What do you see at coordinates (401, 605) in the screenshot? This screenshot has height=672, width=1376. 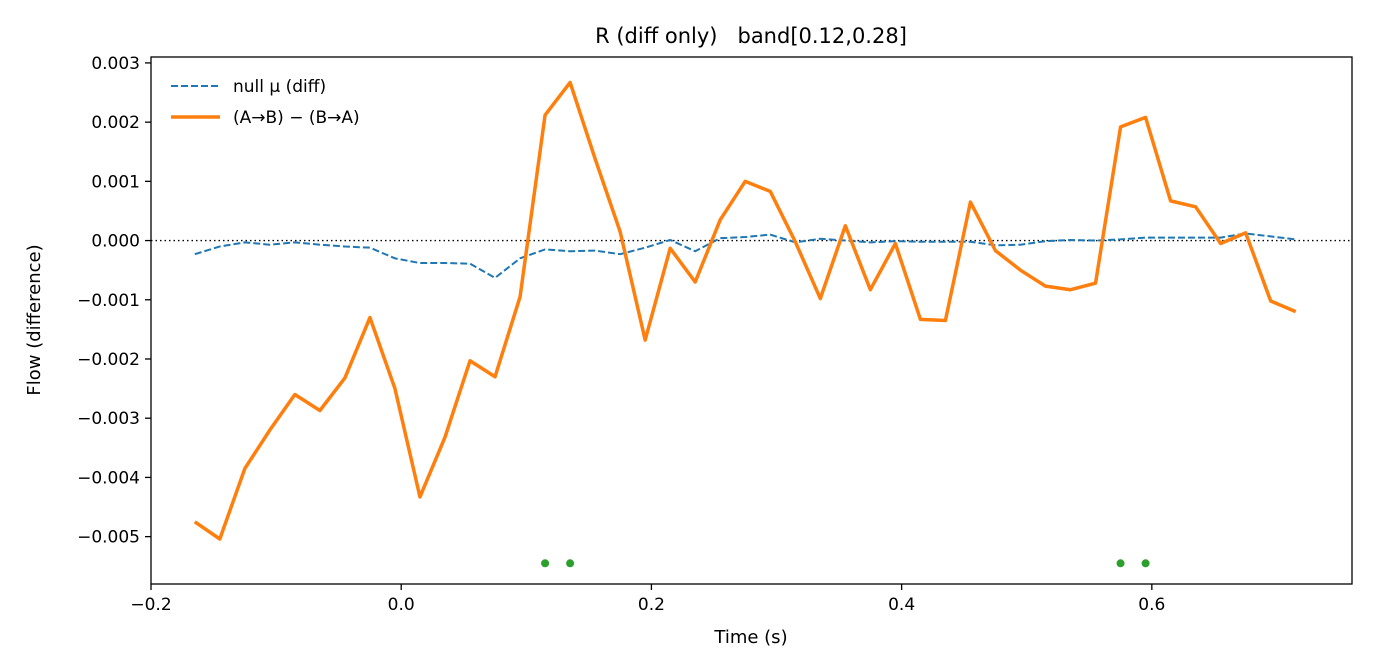 I see `x-tick-label: 0.0` at bounding box center [401, 605].